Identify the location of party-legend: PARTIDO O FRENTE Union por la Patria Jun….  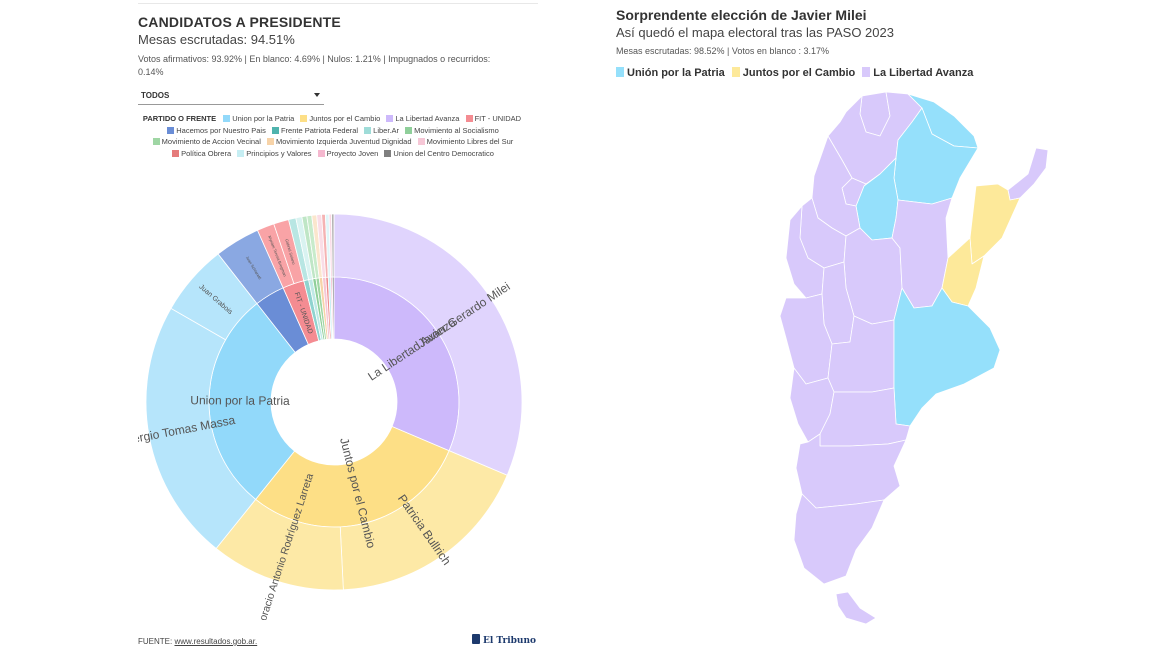
(333, 136).